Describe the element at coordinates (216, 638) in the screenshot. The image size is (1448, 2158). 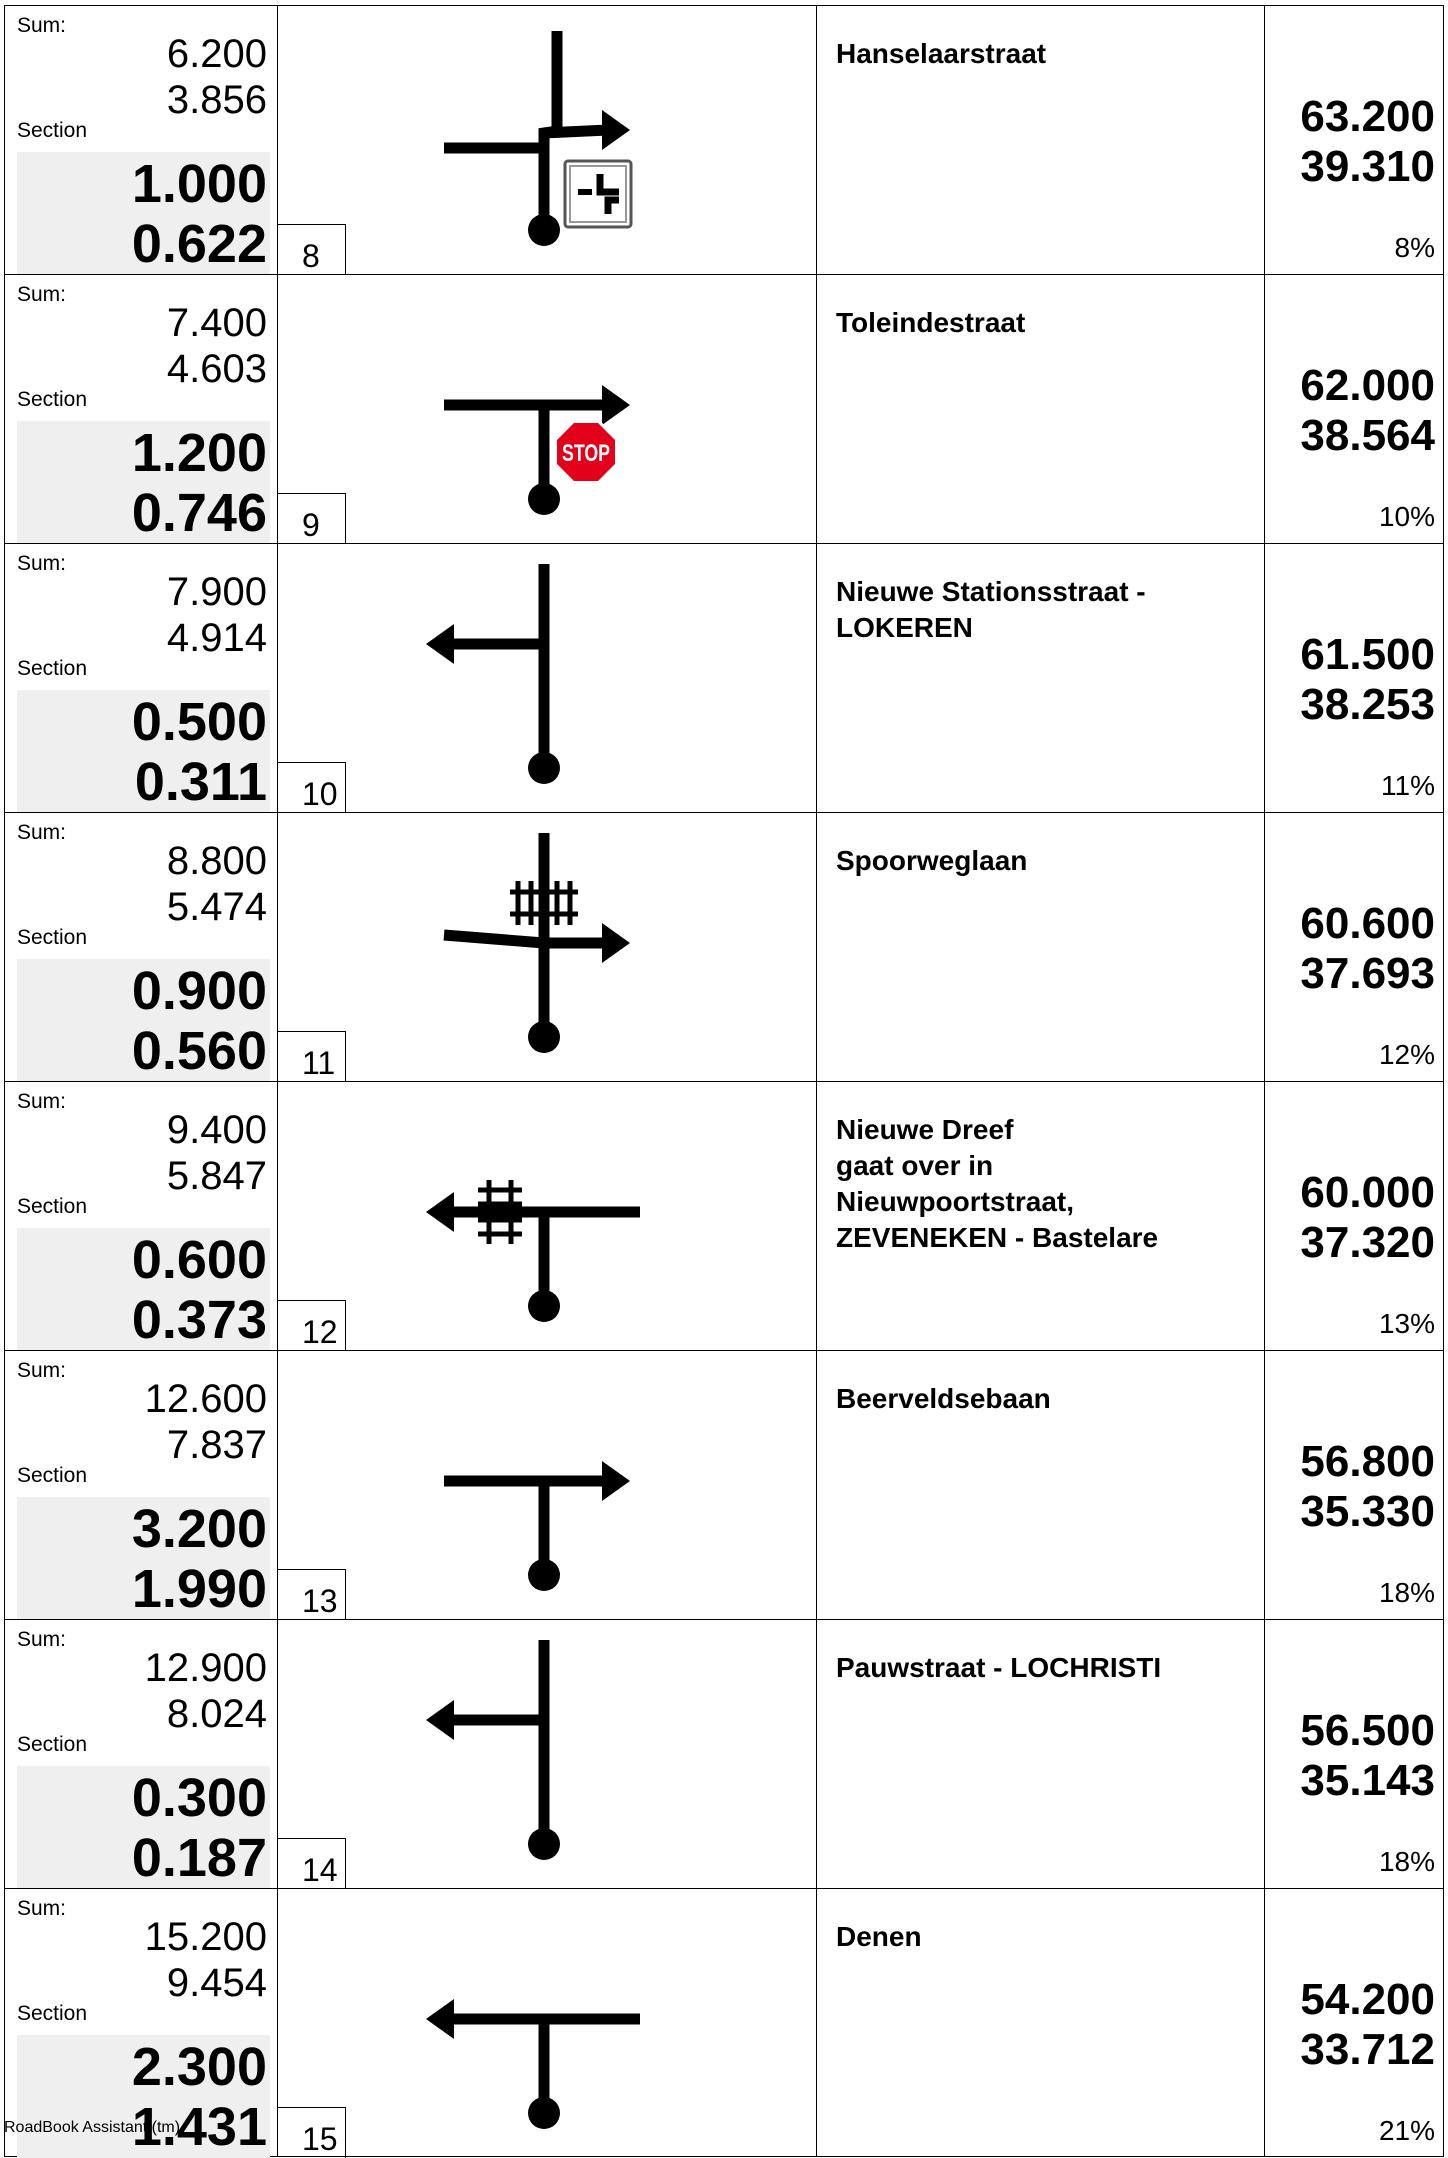
I see `sum-mi: 4.914` at that location.